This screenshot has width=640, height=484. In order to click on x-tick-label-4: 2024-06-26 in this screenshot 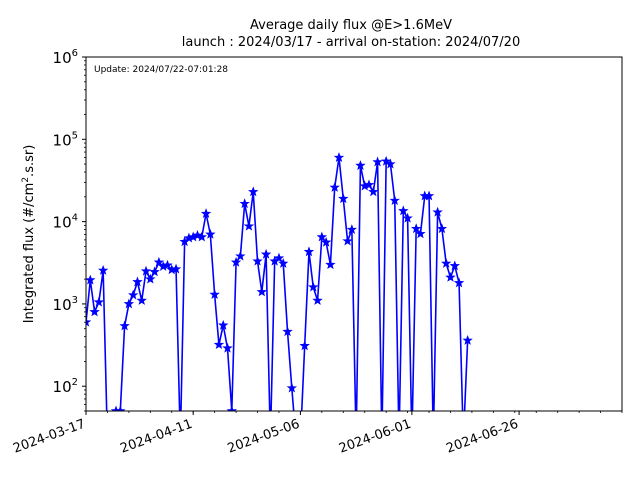, I will do `click(482, 437)`.